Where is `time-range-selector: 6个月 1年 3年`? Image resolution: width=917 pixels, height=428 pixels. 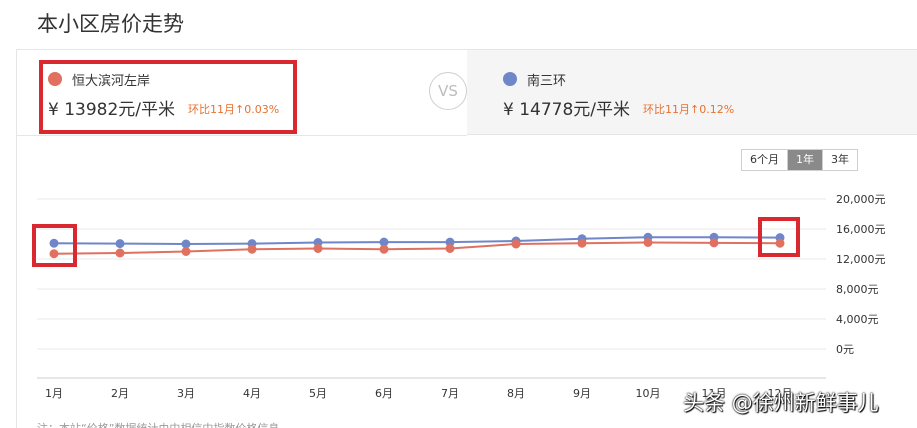 time-range-selector: 6个月 1年 3年 is located at coordinates (799, 160).